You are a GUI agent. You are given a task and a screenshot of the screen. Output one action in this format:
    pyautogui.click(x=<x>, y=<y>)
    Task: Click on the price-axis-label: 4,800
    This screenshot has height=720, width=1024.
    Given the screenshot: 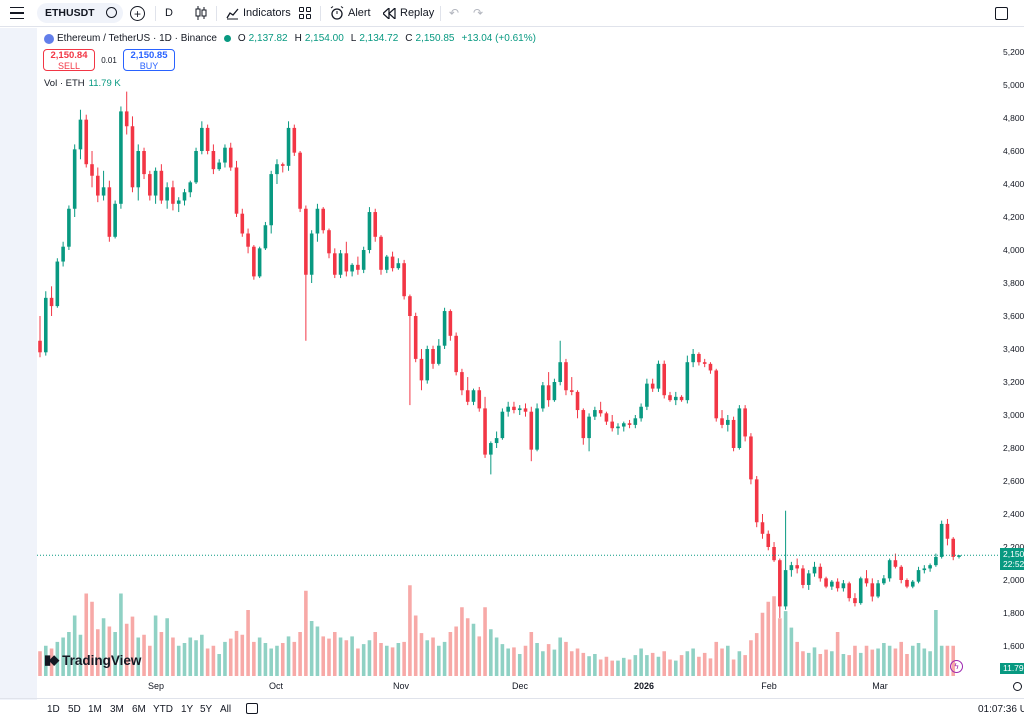 What is the action you would take?
    pyautogui.click(x=1013, y=118)
    